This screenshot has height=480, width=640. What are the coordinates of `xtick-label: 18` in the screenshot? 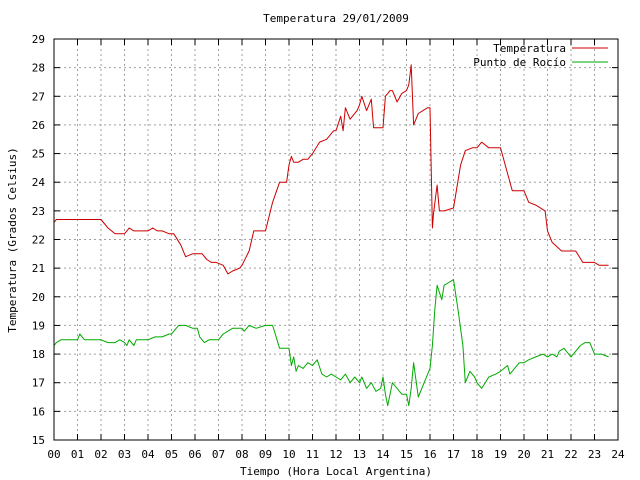 It's located at (476, 454).